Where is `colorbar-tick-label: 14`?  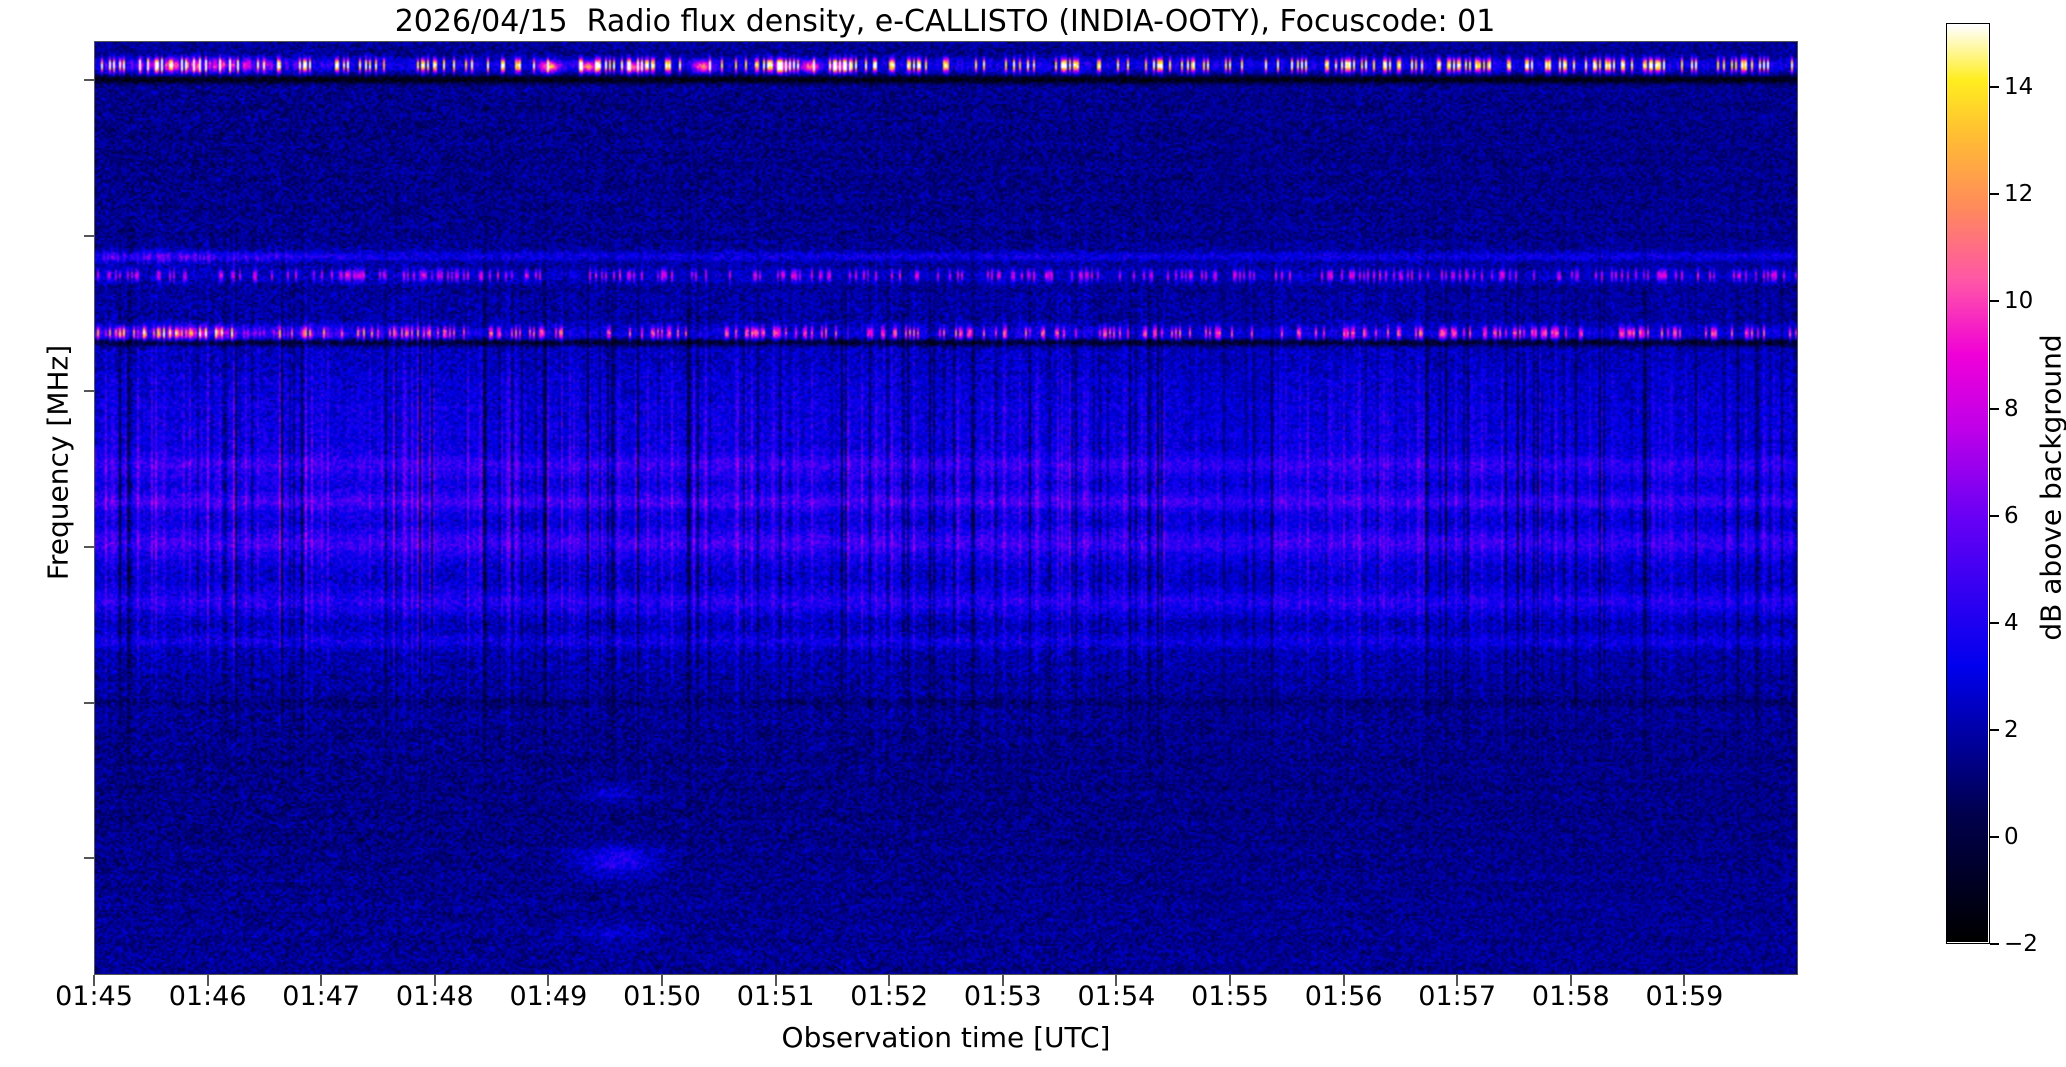 colorbar-tick-label: 14 is located at coordinates (2019, 87).